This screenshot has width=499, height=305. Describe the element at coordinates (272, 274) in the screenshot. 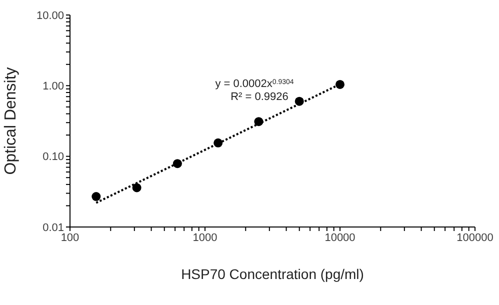

I see `x-axis-title: HSP70 Concentration (pg/ml)` at that location.